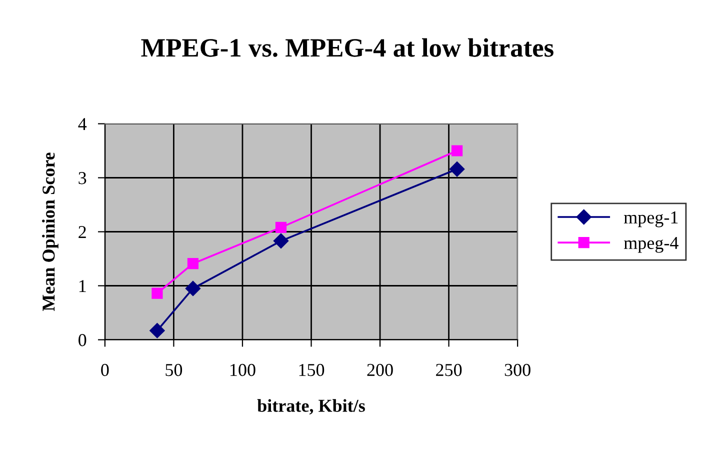 The image size is (709, 450). I want to click on y-tick-label: 3, so click(82, 178).